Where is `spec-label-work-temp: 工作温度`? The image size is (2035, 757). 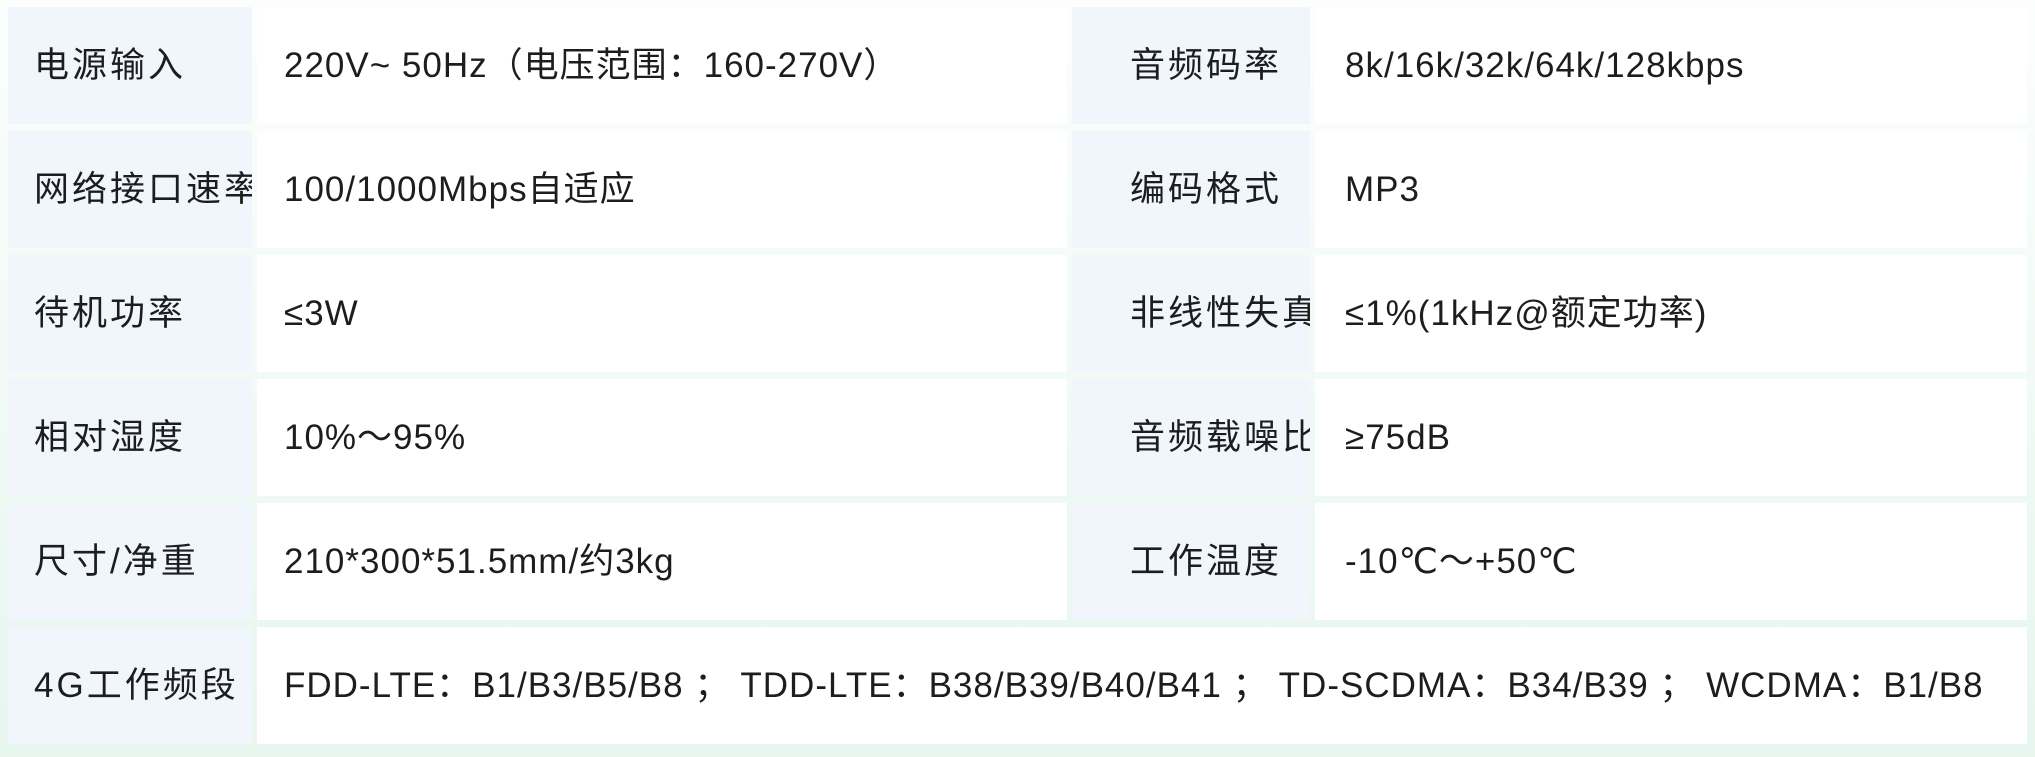 spec-label-work-temp: 工作温度 is located at coordinates (1191, 561).